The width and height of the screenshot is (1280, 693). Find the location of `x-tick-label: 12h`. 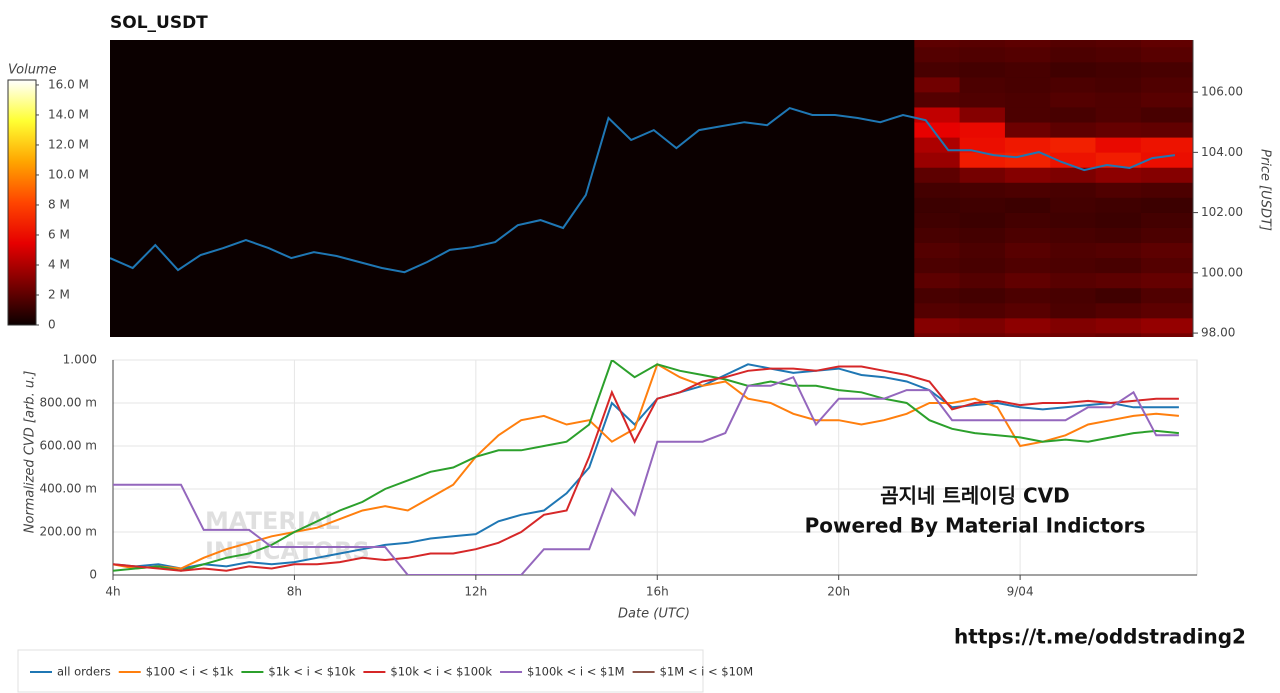

x-tick-label: 12h is located at coordinates (475, 592).